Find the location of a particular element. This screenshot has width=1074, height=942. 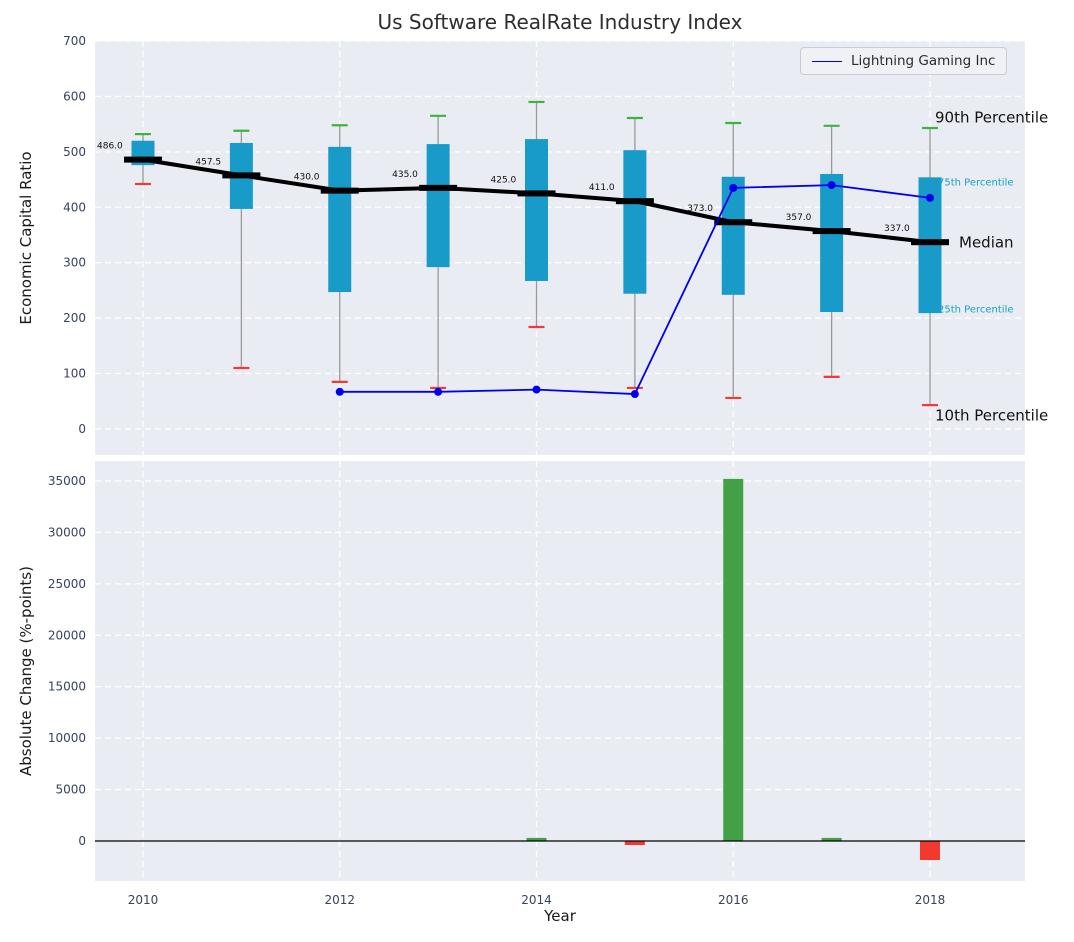

median-value-label-2016: 373.0 is located at coordinates (700, 209).